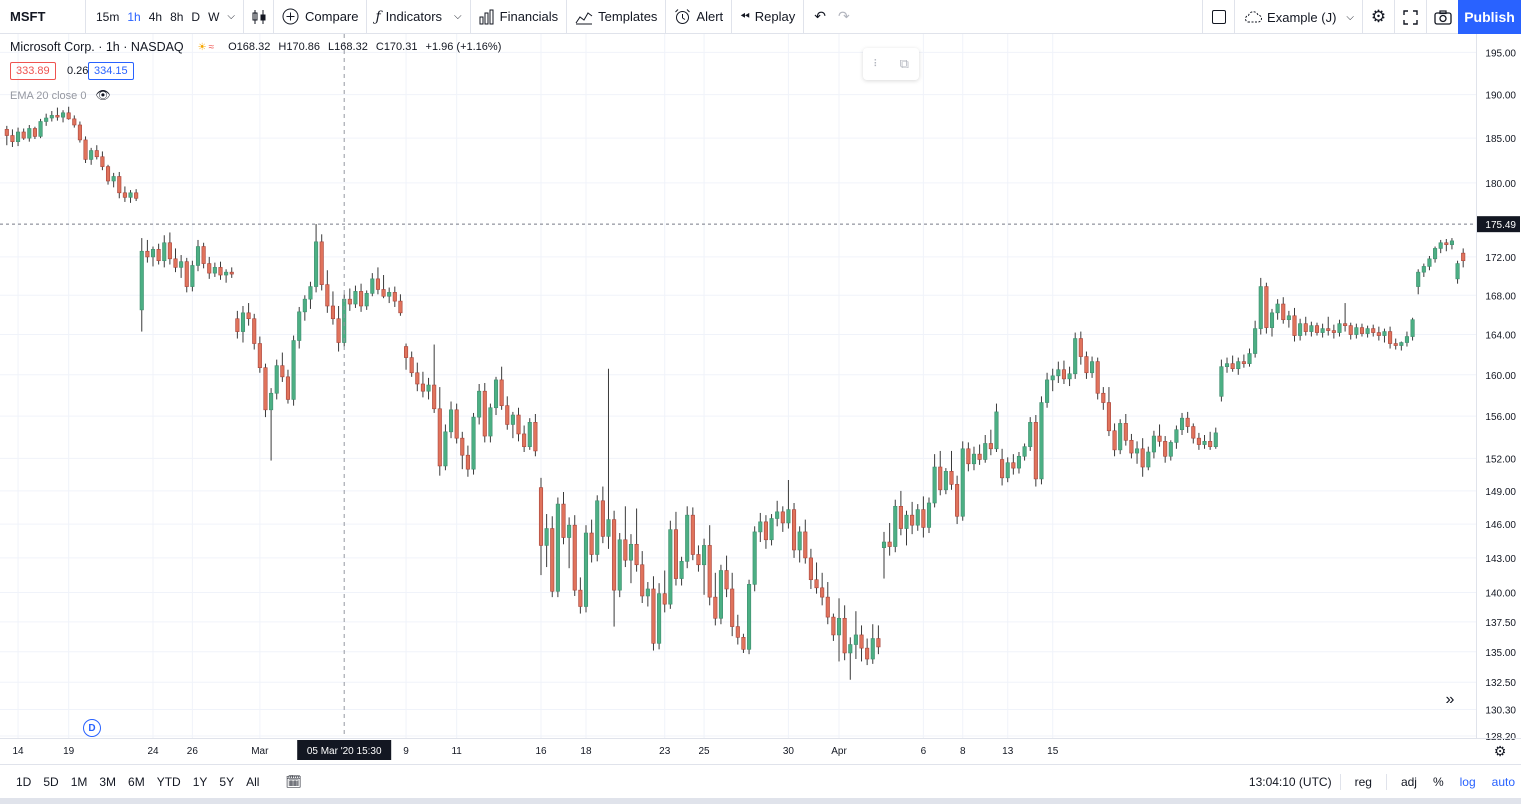 Image resolution: width=1521 pixels, height=804 pixels. Describe the element at coordinates (108, 16) in the screenshot. I see `interval-15m: 15m` at that location.